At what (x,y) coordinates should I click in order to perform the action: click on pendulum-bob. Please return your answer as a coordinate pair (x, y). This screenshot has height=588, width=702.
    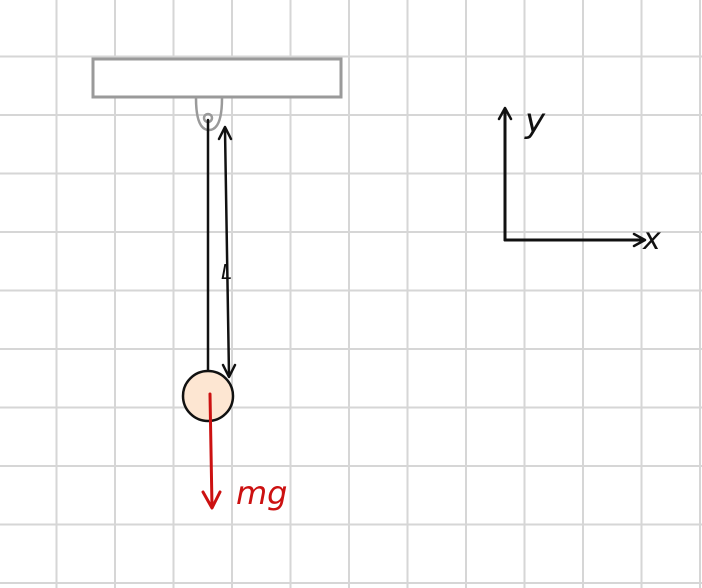
    Looking at the image, I should click on (208, 396).